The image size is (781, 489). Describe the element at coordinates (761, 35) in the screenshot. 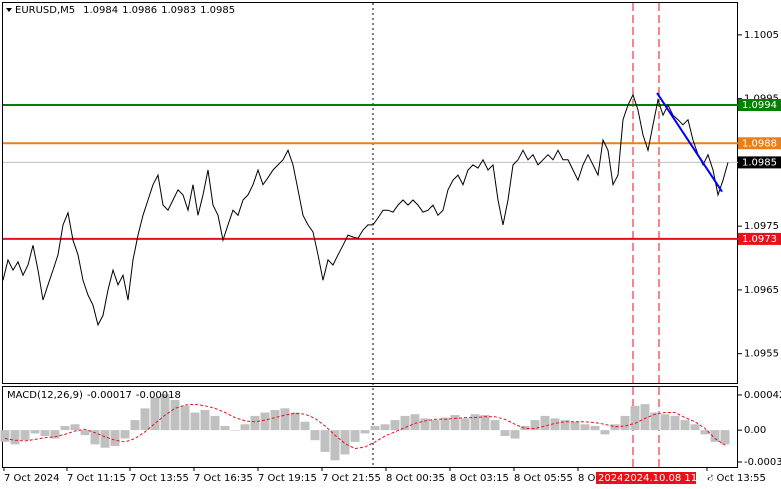

I see `y-tick-label: 1.1005` at that location.